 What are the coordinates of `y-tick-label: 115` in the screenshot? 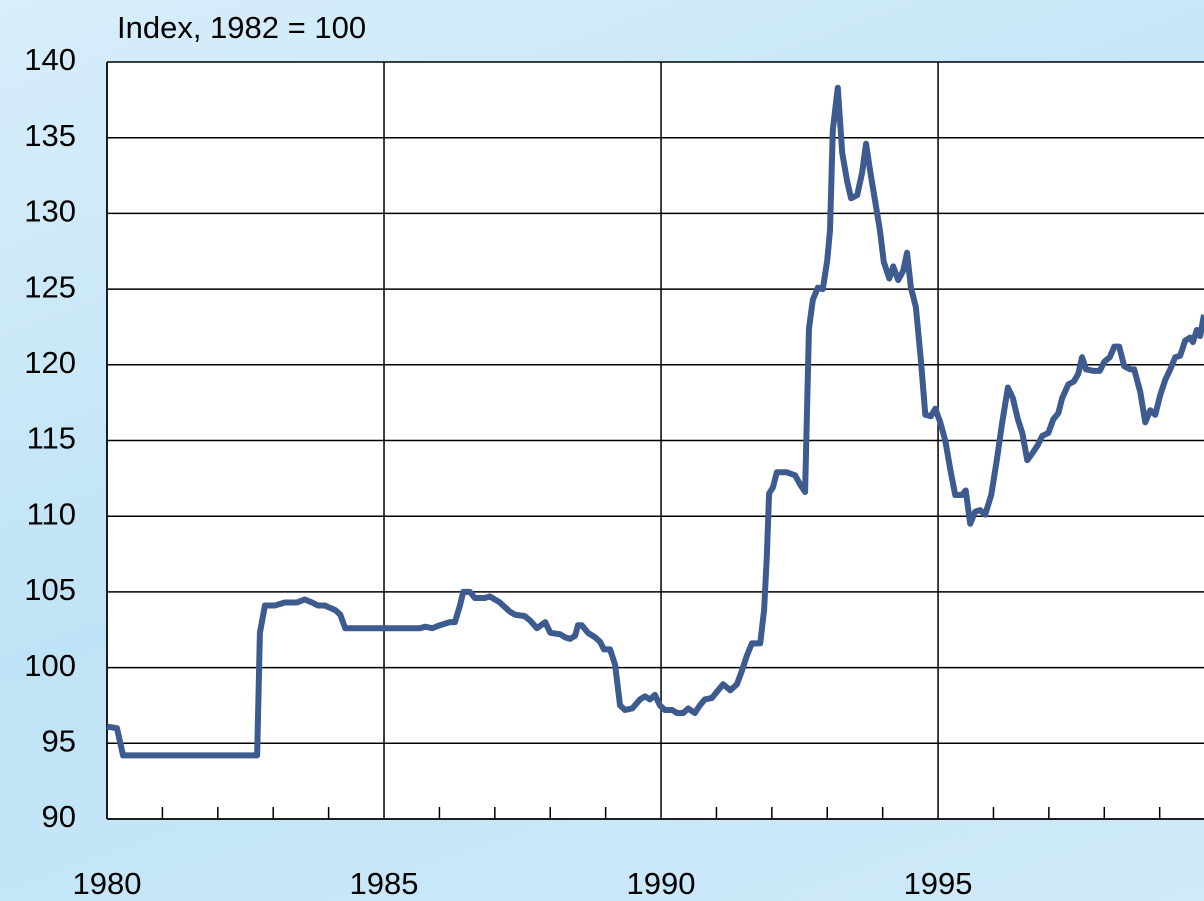 It's located at (51, 438).